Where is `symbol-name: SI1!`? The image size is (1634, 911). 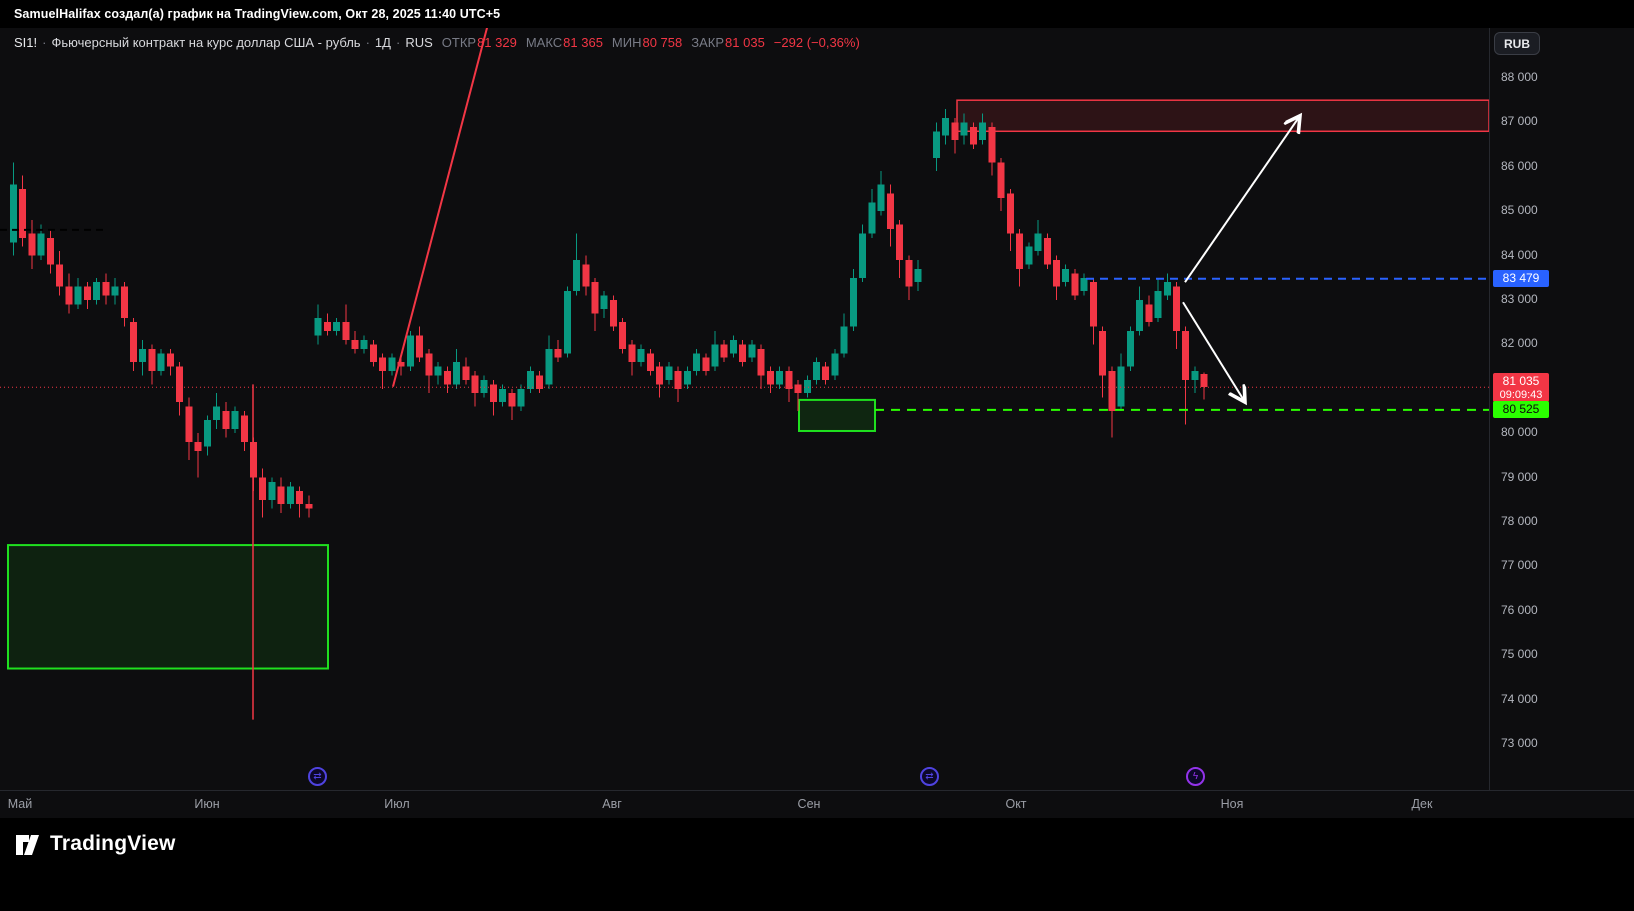 symbol-name: SI1! is located at coordinates (26, 42).